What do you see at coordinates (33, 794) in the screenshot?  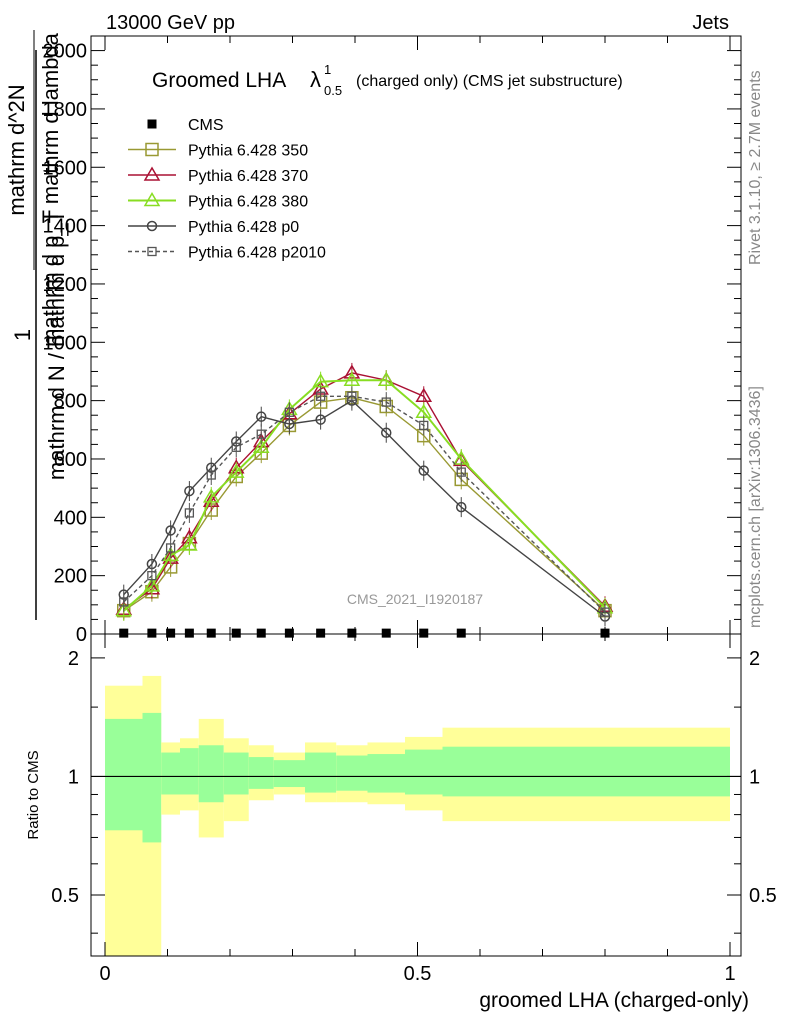 I see `ratio-y-axis-label: Ratio to CMS` at bounding box center [33, 794].